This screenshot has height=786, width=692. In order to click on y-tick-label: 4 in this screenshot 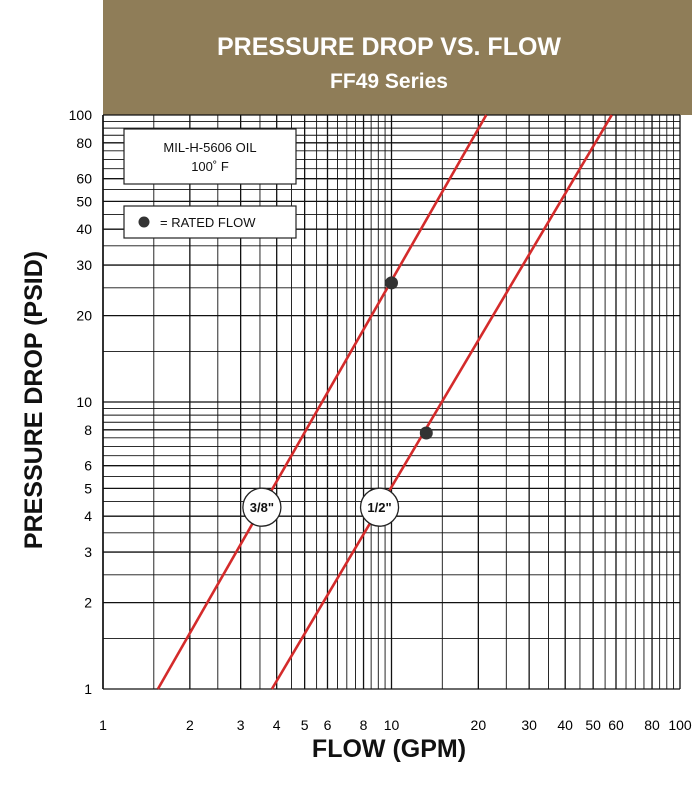, I will do `click(88, 516)`.